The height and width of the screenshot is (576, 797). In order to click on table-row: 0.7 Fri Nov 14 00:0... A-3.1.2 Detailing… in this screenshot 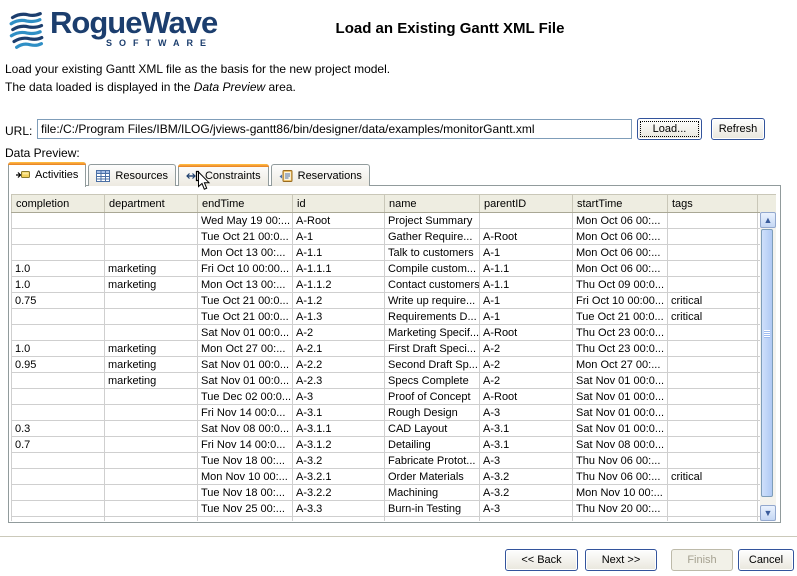, I will do `click(393, 444)`.